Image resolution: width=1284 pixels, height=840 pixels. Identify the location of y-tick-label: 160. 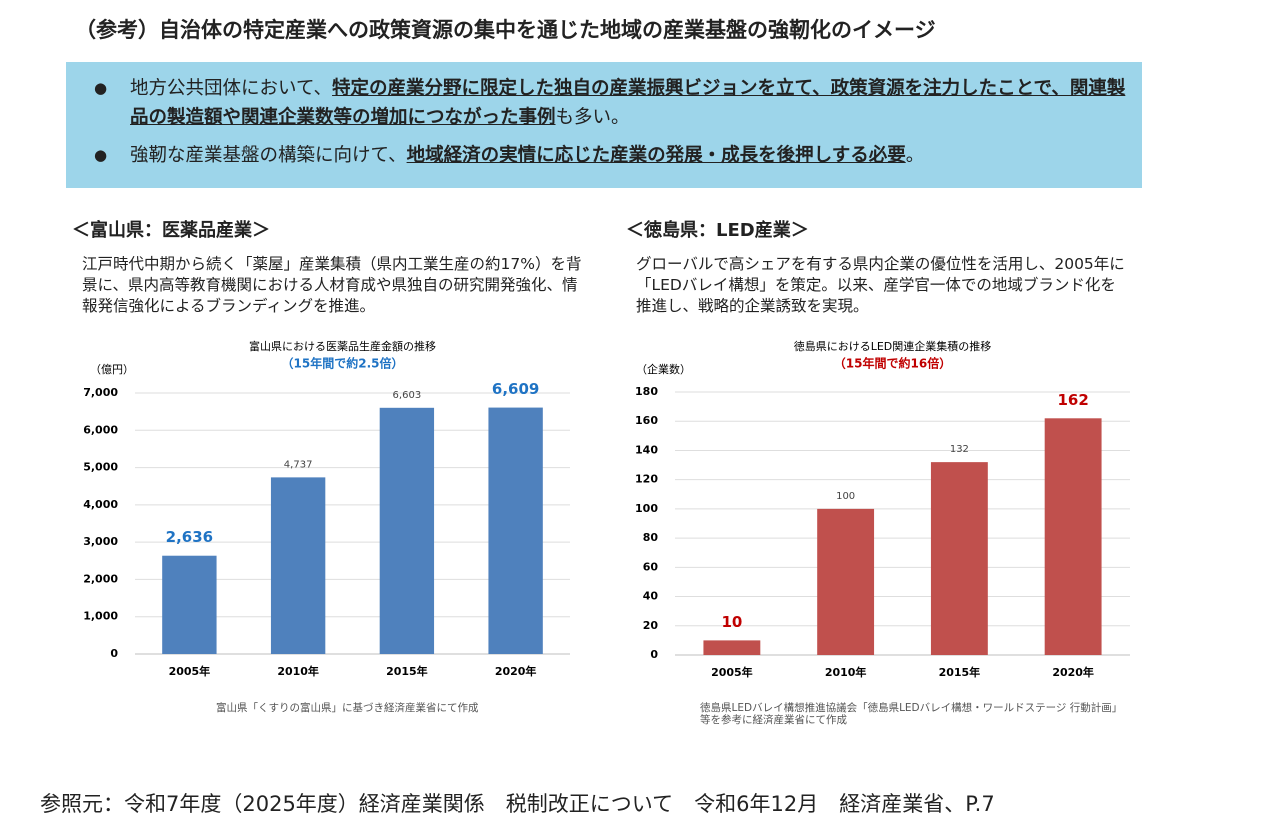
(646, 420).